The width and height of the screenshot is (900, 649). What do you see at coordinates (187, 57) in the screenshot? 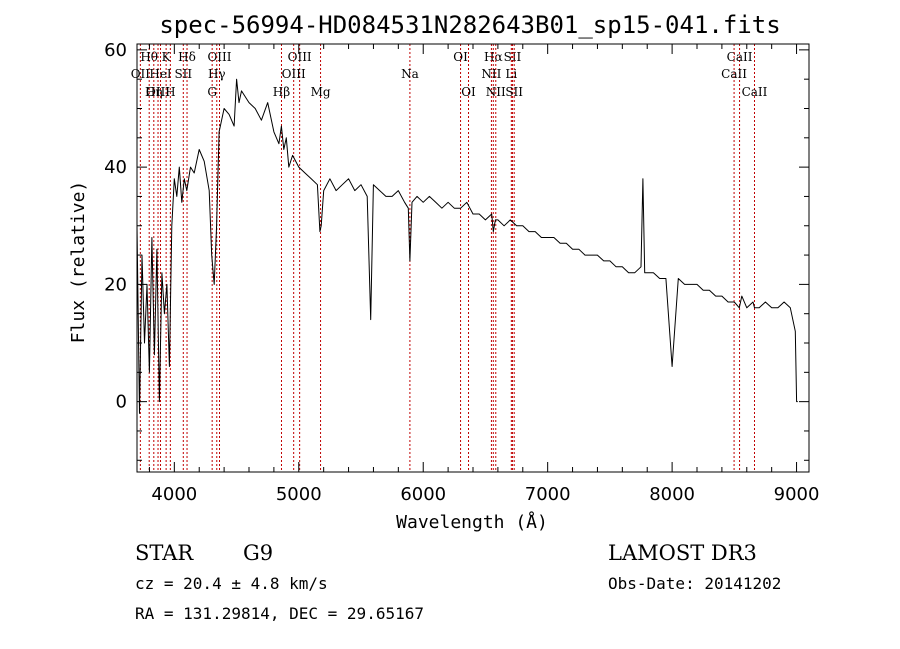
I see `marker-label-8: Hδ` at bounding box center [187, 57].